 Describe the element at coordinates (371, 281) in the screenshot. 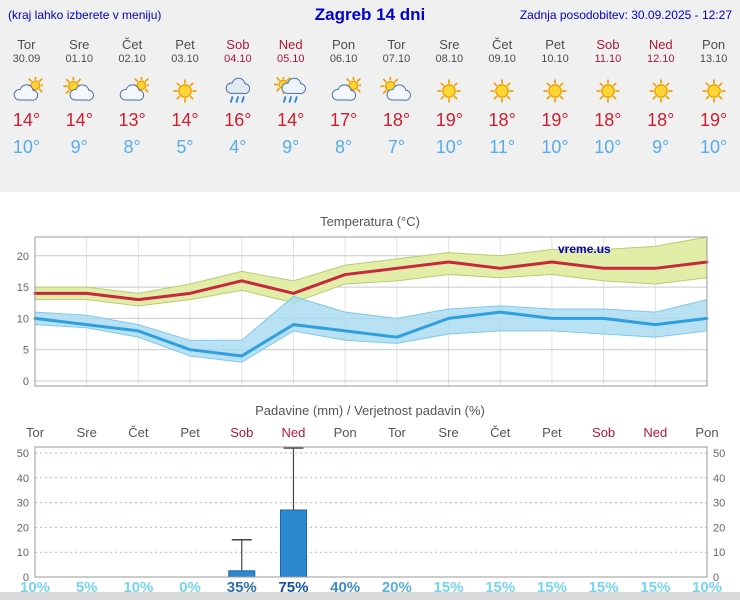

I see `max-temperature-line` at that location.